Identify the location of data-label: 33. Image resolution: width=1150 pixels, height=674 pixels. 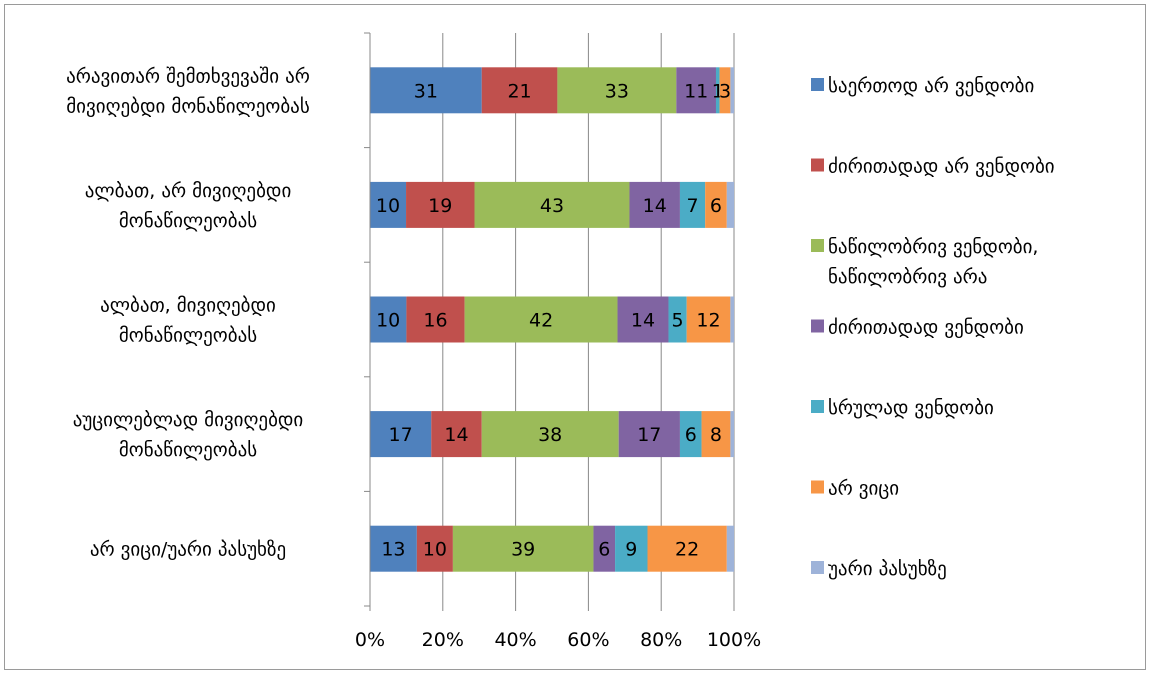
(617, 91).